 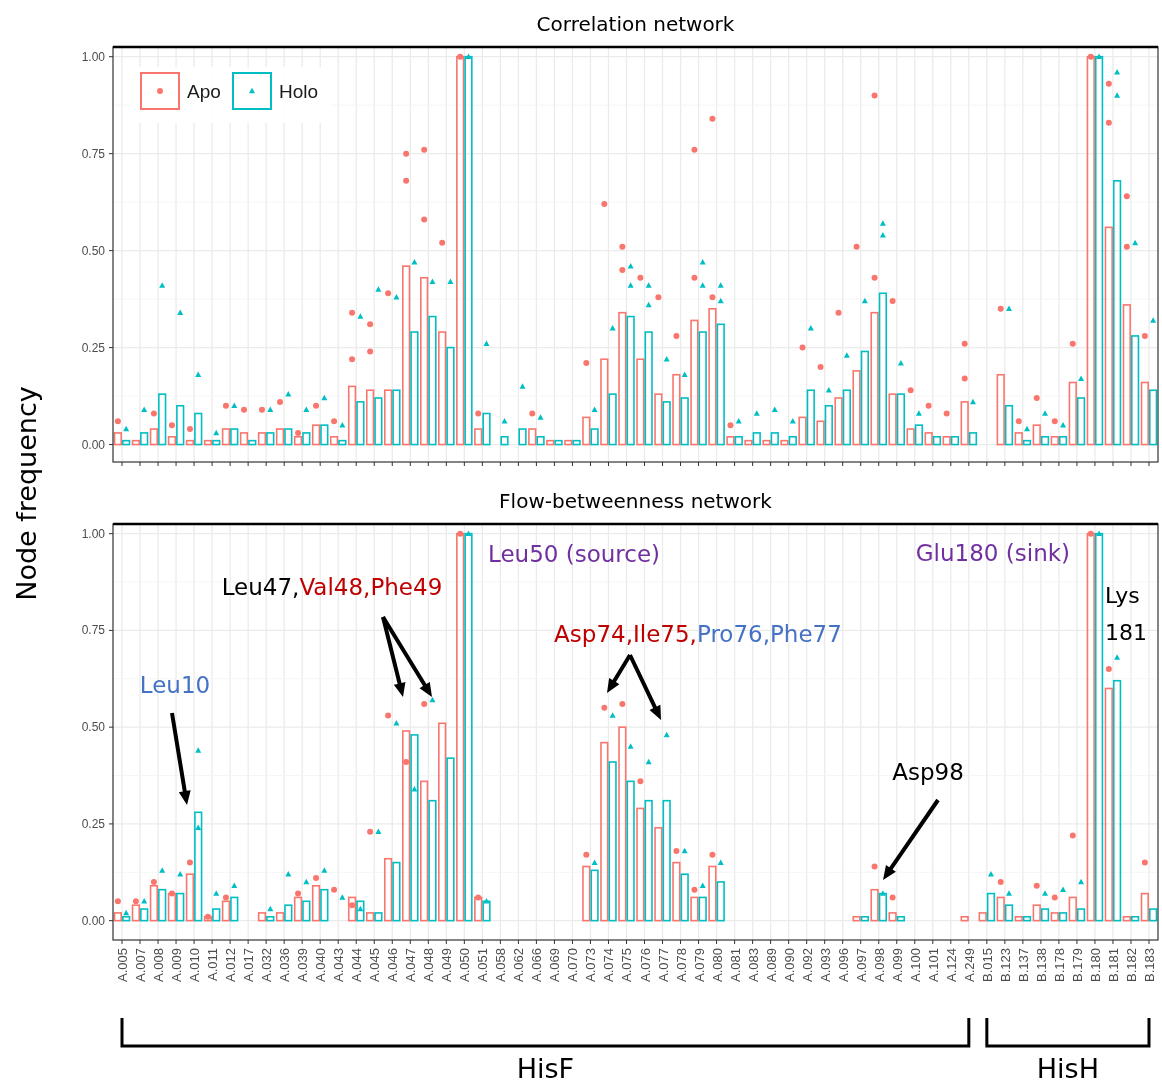 What do you see at coordinates (879, 965) in the screenshot?
I see `x-tick-label: A.098` at bounding box center [879, 965].